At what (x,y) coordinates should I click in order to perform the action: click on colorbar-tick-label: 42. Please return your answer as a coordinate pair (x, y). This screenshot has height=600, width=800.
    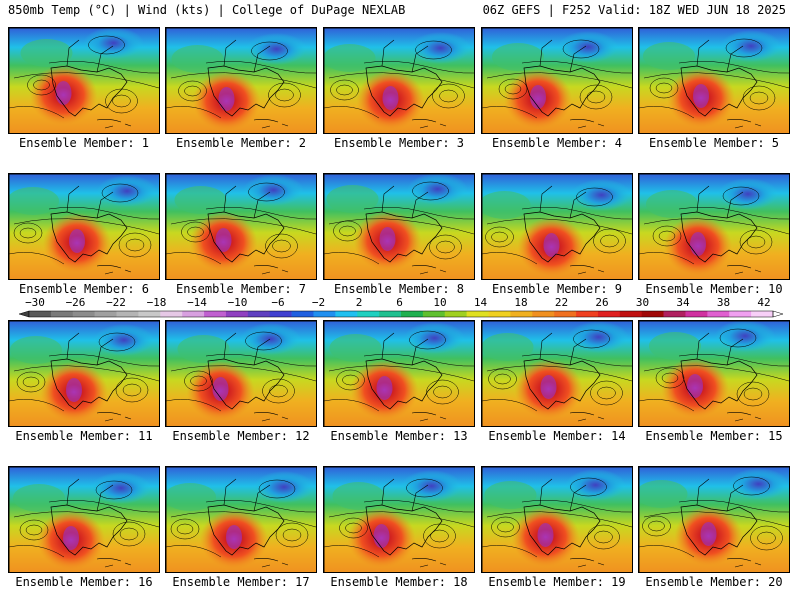
    Looking at the image, I should click on (764, 302).